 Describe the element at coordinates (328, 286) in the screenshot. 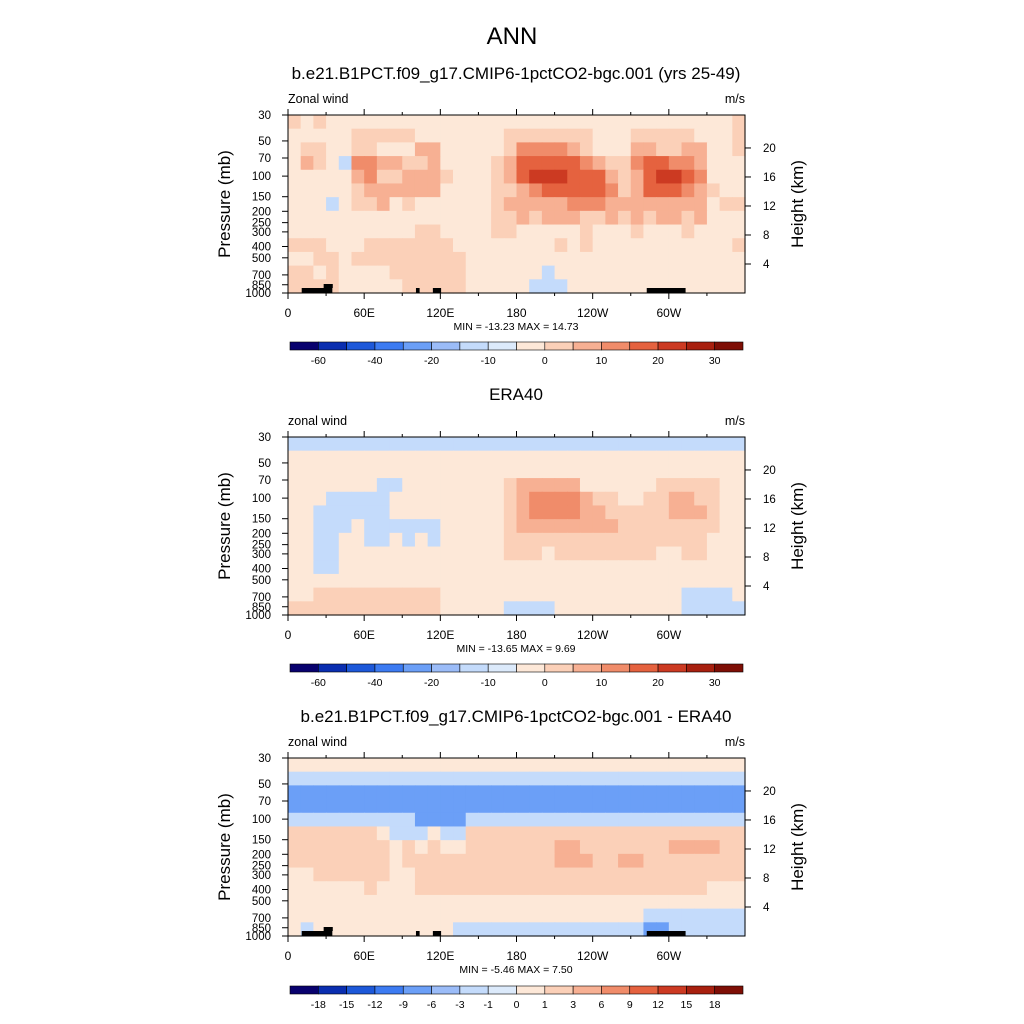

I see `land-block` at that location.